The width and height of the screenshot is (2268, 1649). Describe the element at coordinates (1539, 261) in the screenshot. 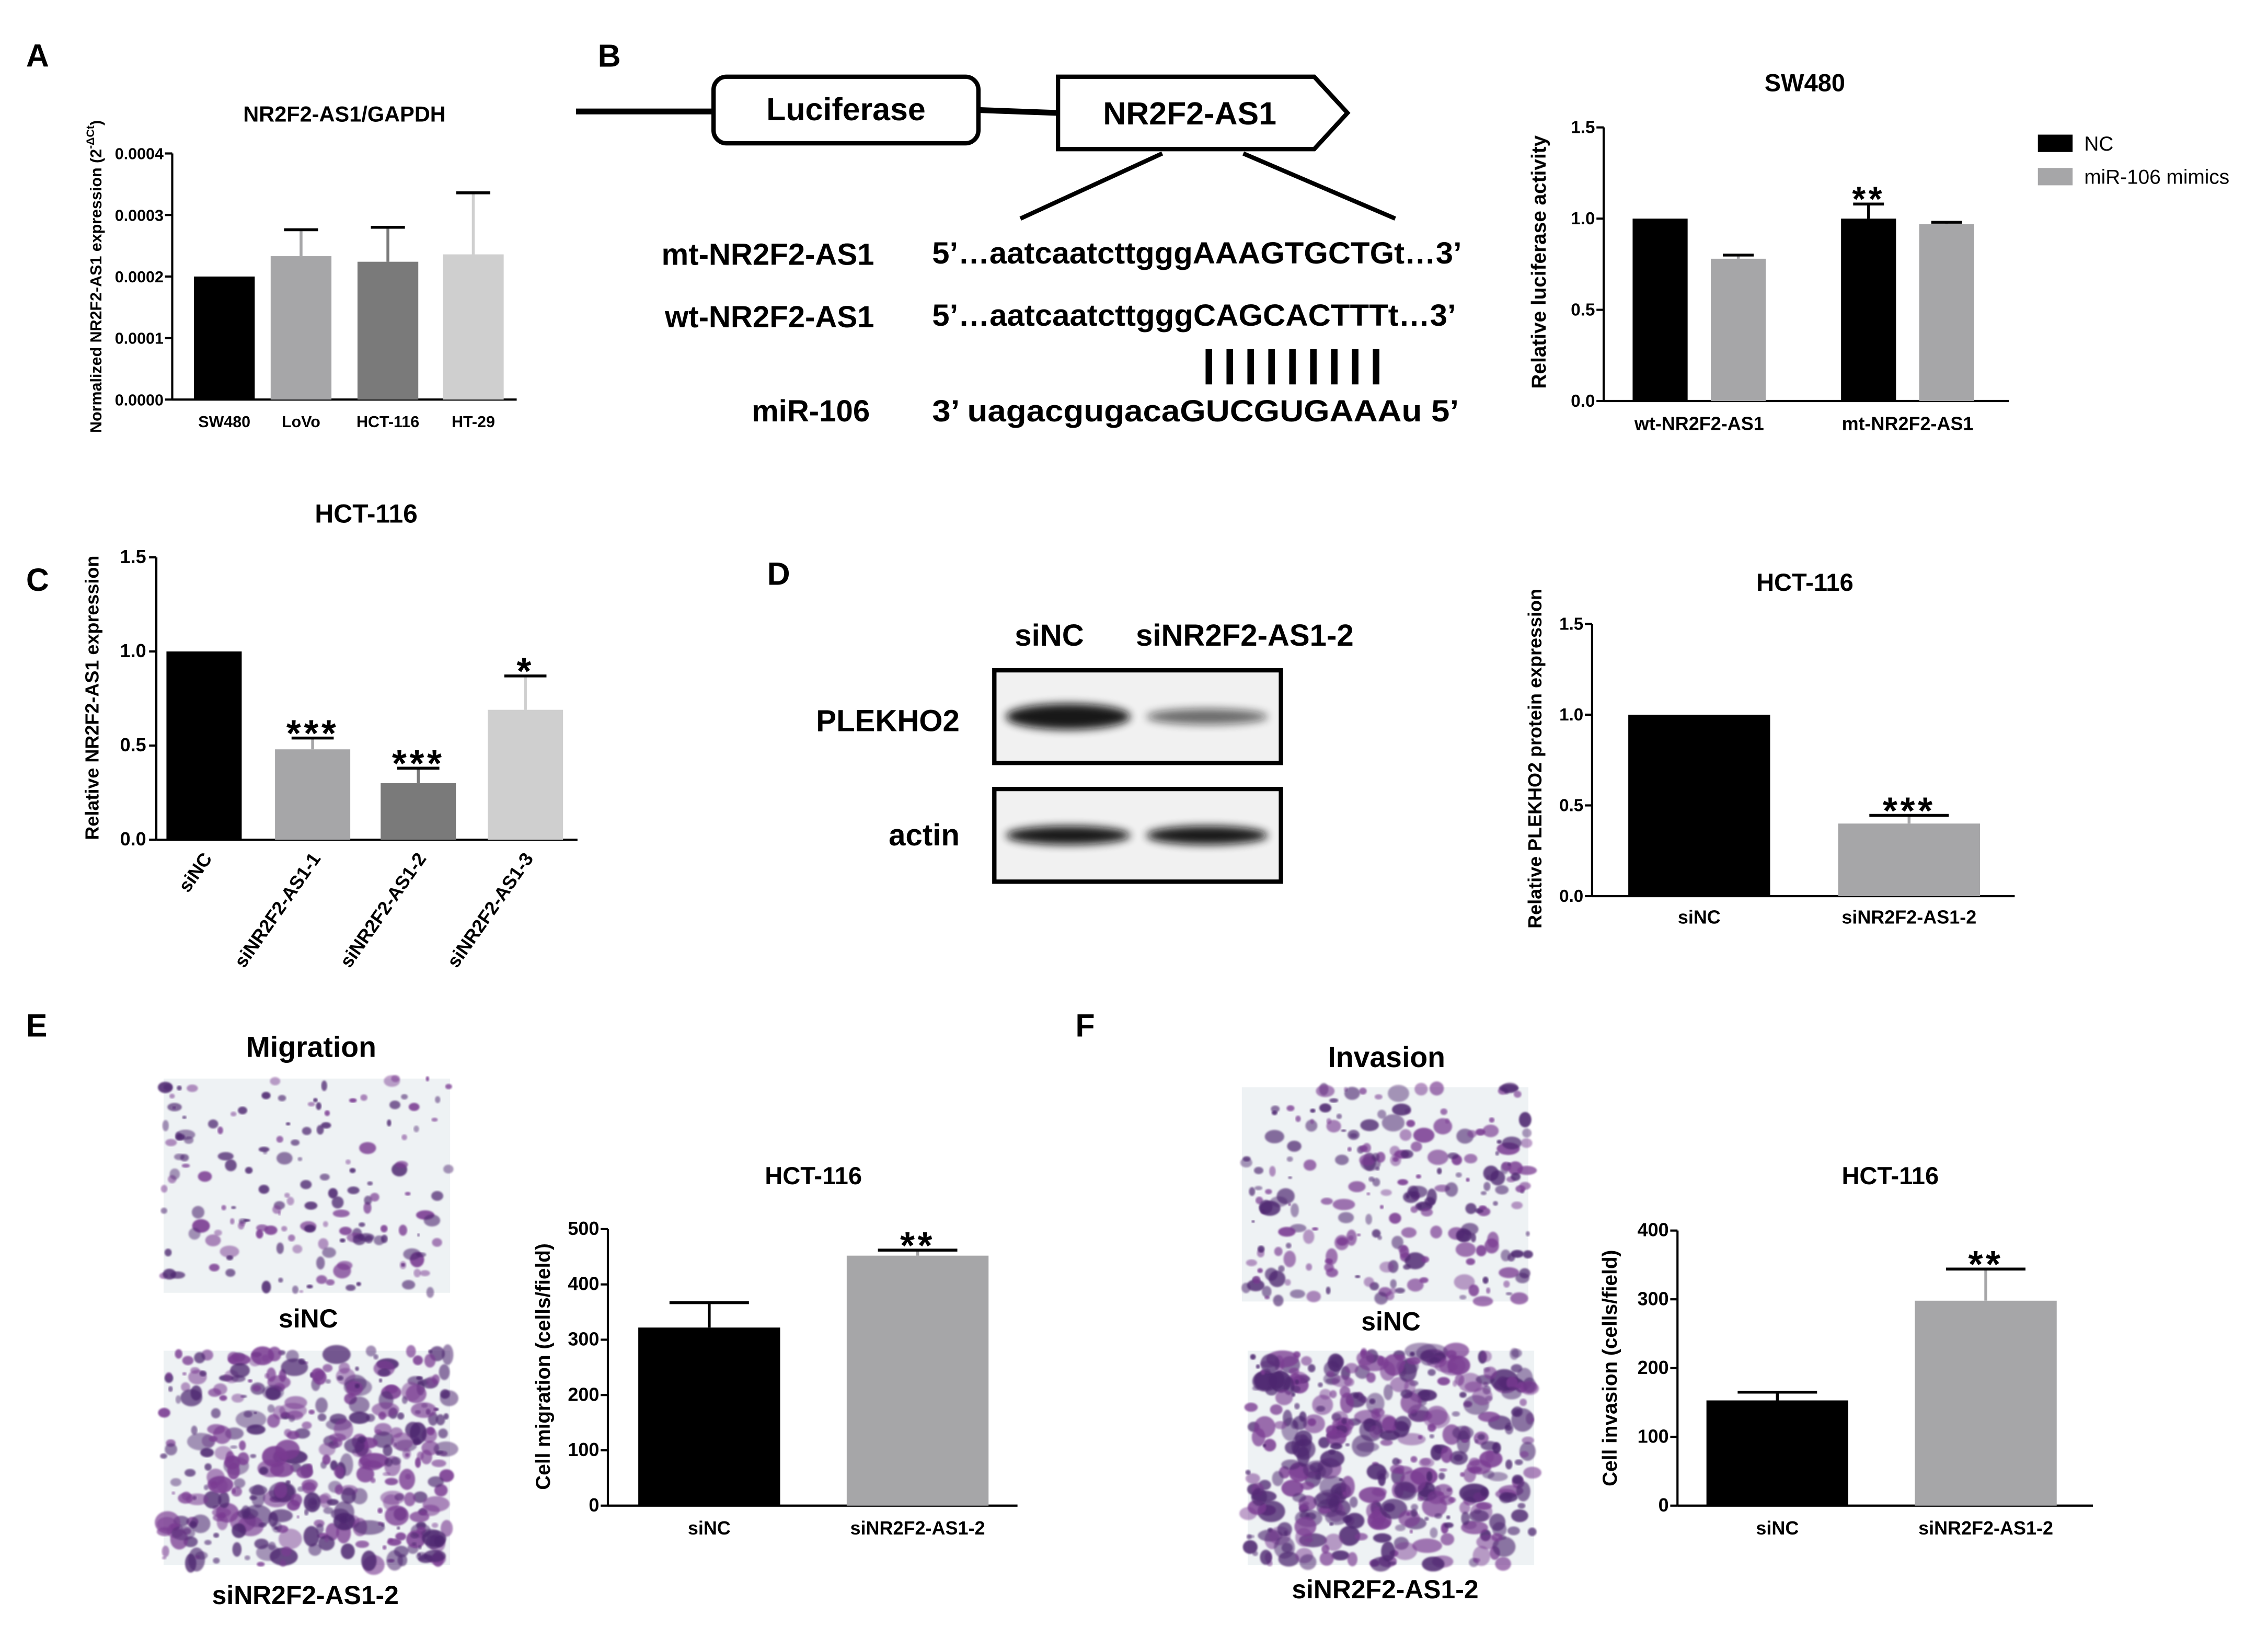

I see `y-axis-label: Relative luciferase activity` at that location.